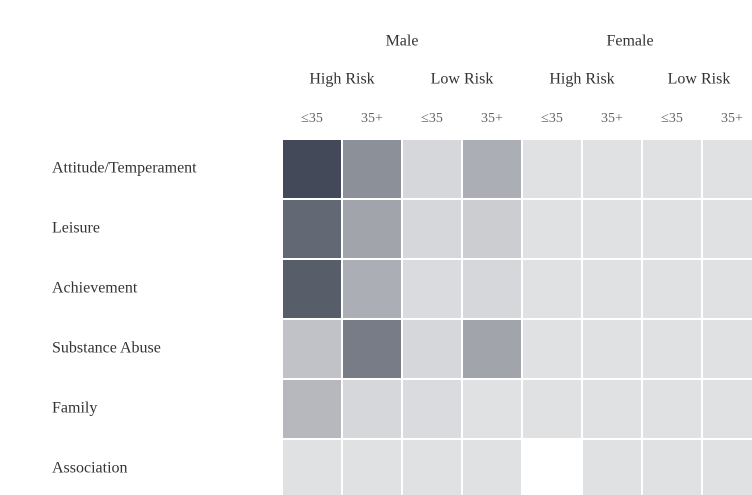 This screenshot has width=752, height=495. Describe the element at coordinates (629, 41) in the screenshot. I see `column-group-label: Female` at that location.